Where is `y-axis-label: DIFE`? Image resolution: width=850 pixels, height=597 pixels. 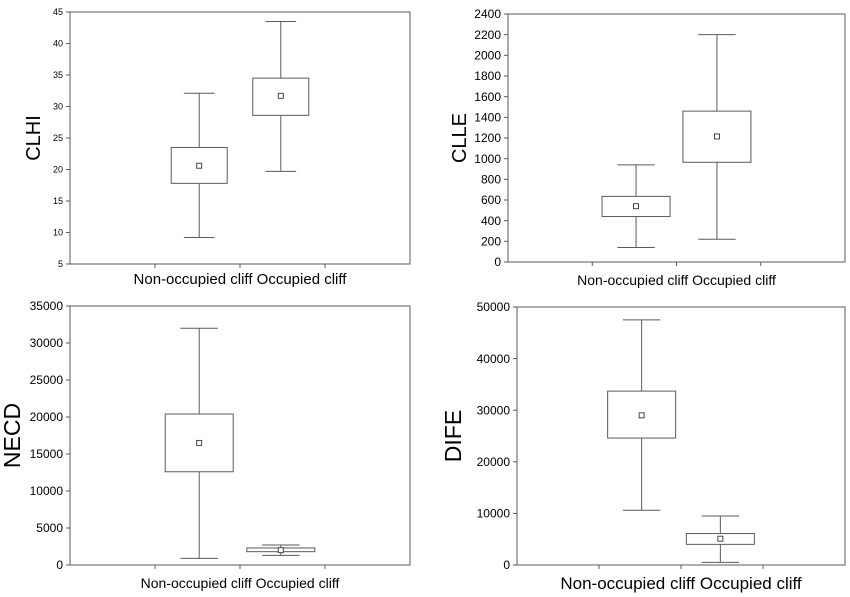 y-axis-label: DIFE is located at coordinates (453, 436).